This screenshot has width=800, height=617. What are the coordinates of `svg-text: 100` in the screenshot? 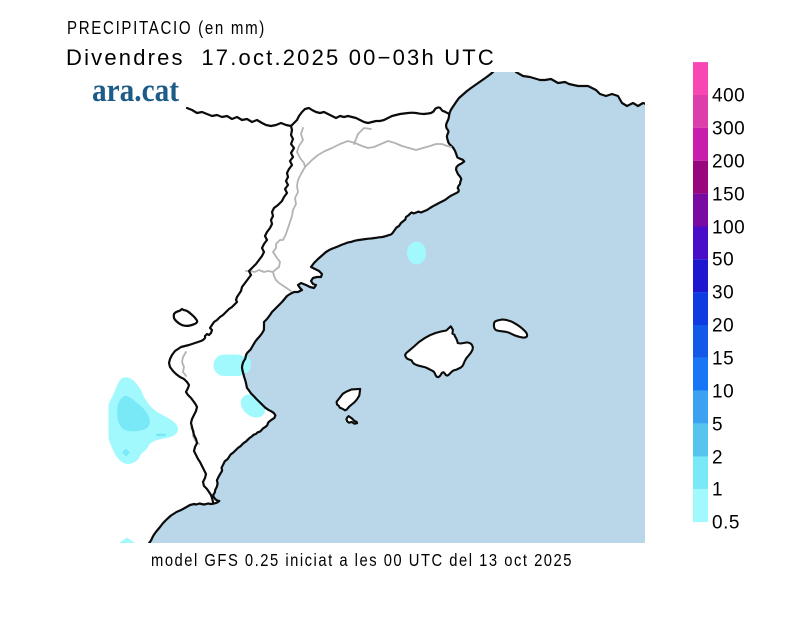 It's located at (728, 228).